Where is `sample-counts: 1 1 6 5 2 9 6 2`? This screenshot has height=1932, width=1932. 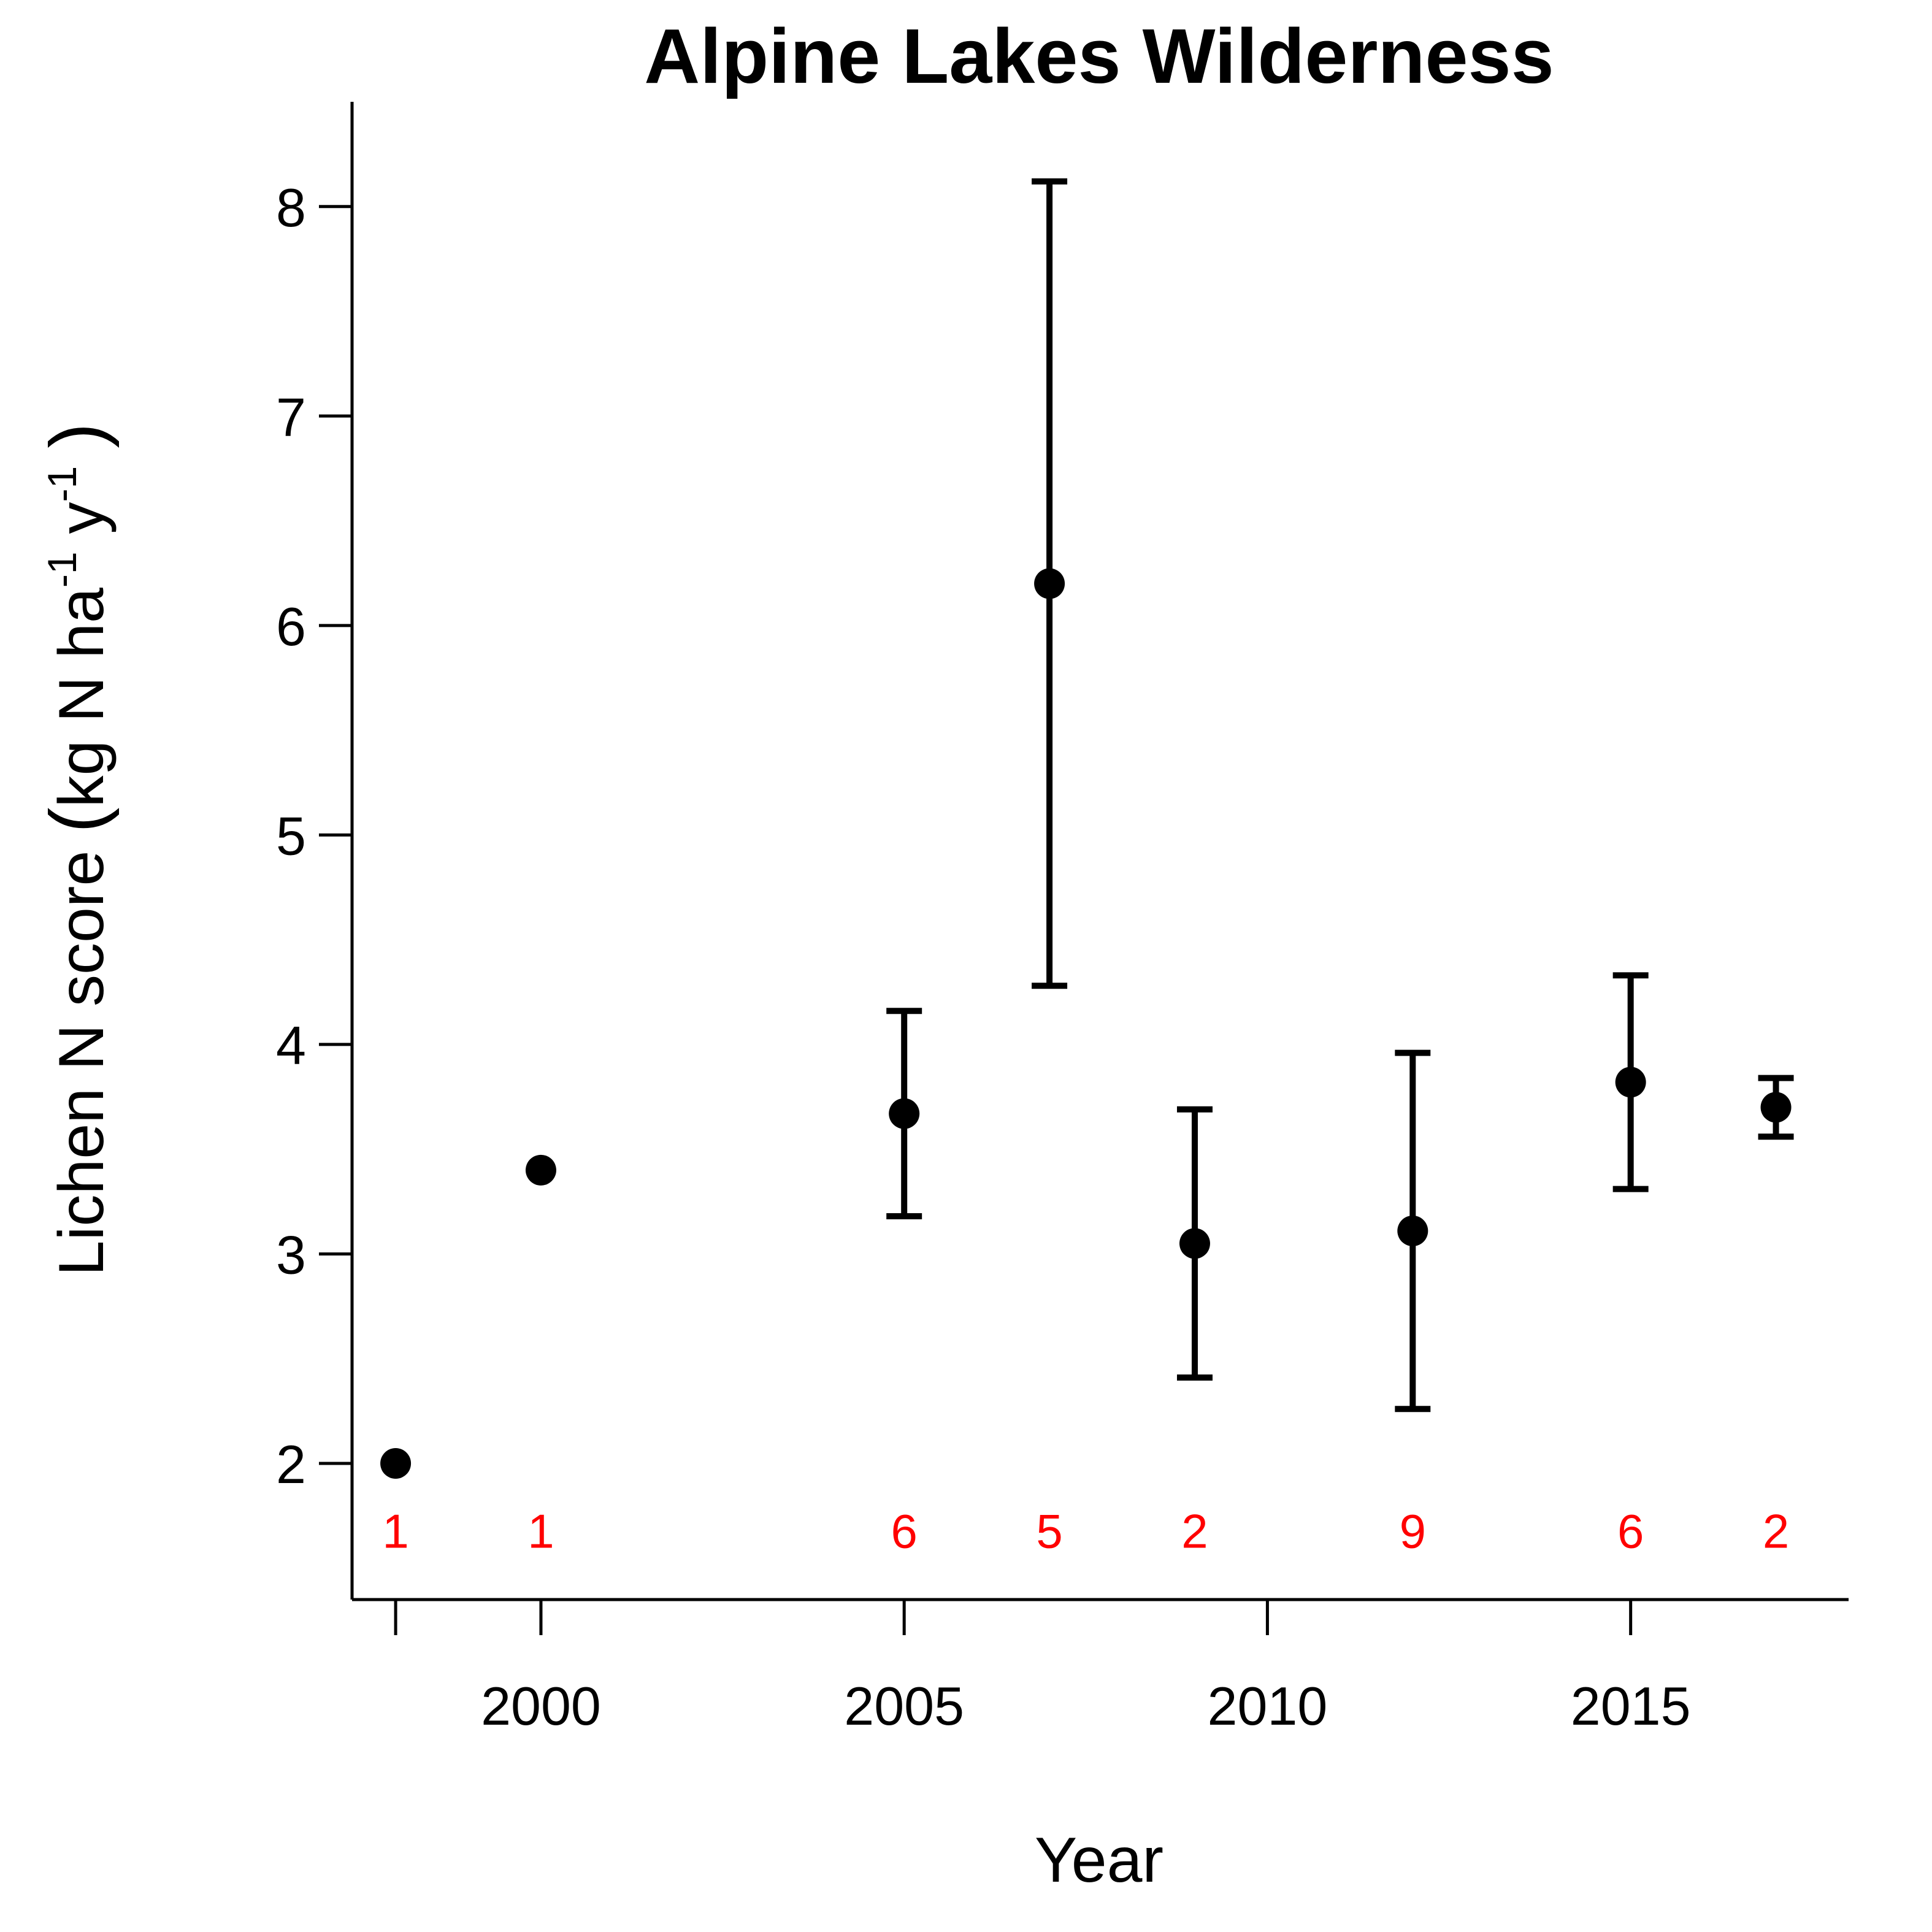 sample-counts: 1 1 6 5 2 9 6 2 is located at coordinates (1085, 1531).